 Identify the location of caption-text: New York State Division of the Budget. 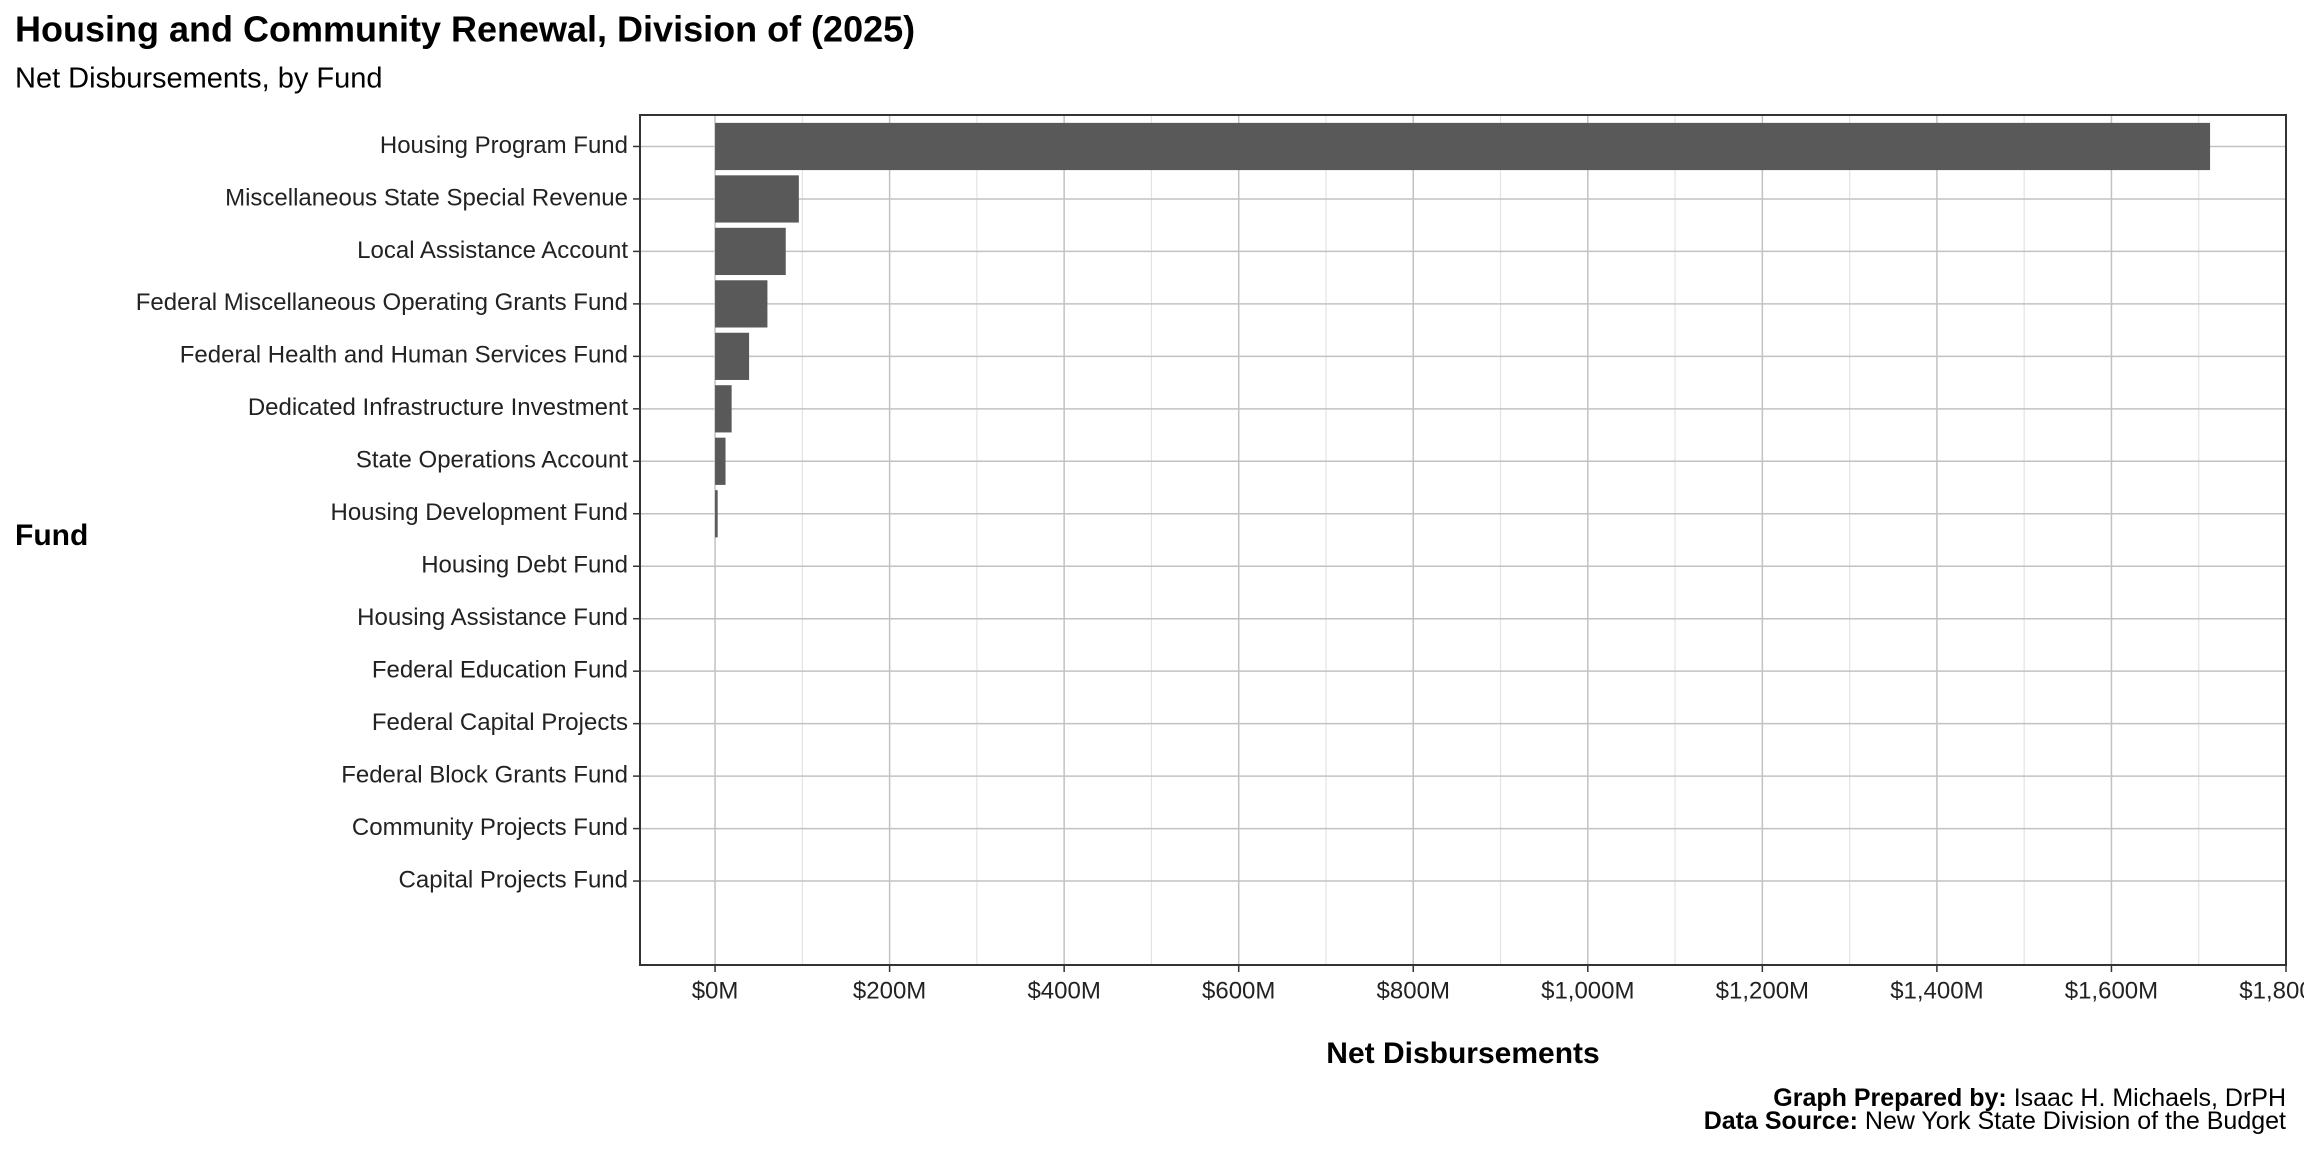
(2075, 1121).